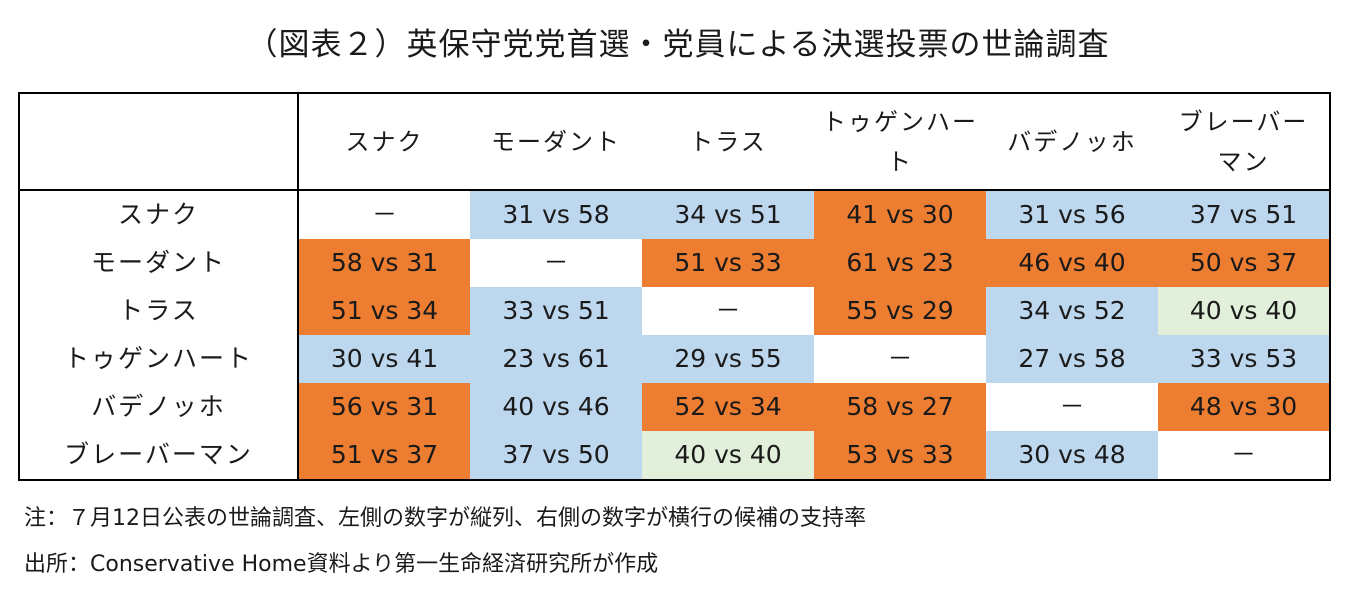 Image resolution: width=1356 pixels, height=606 pixels. Describe the element at coordinates (159, 263) in the screenshot. I see `row-header: モーダント` at that location.